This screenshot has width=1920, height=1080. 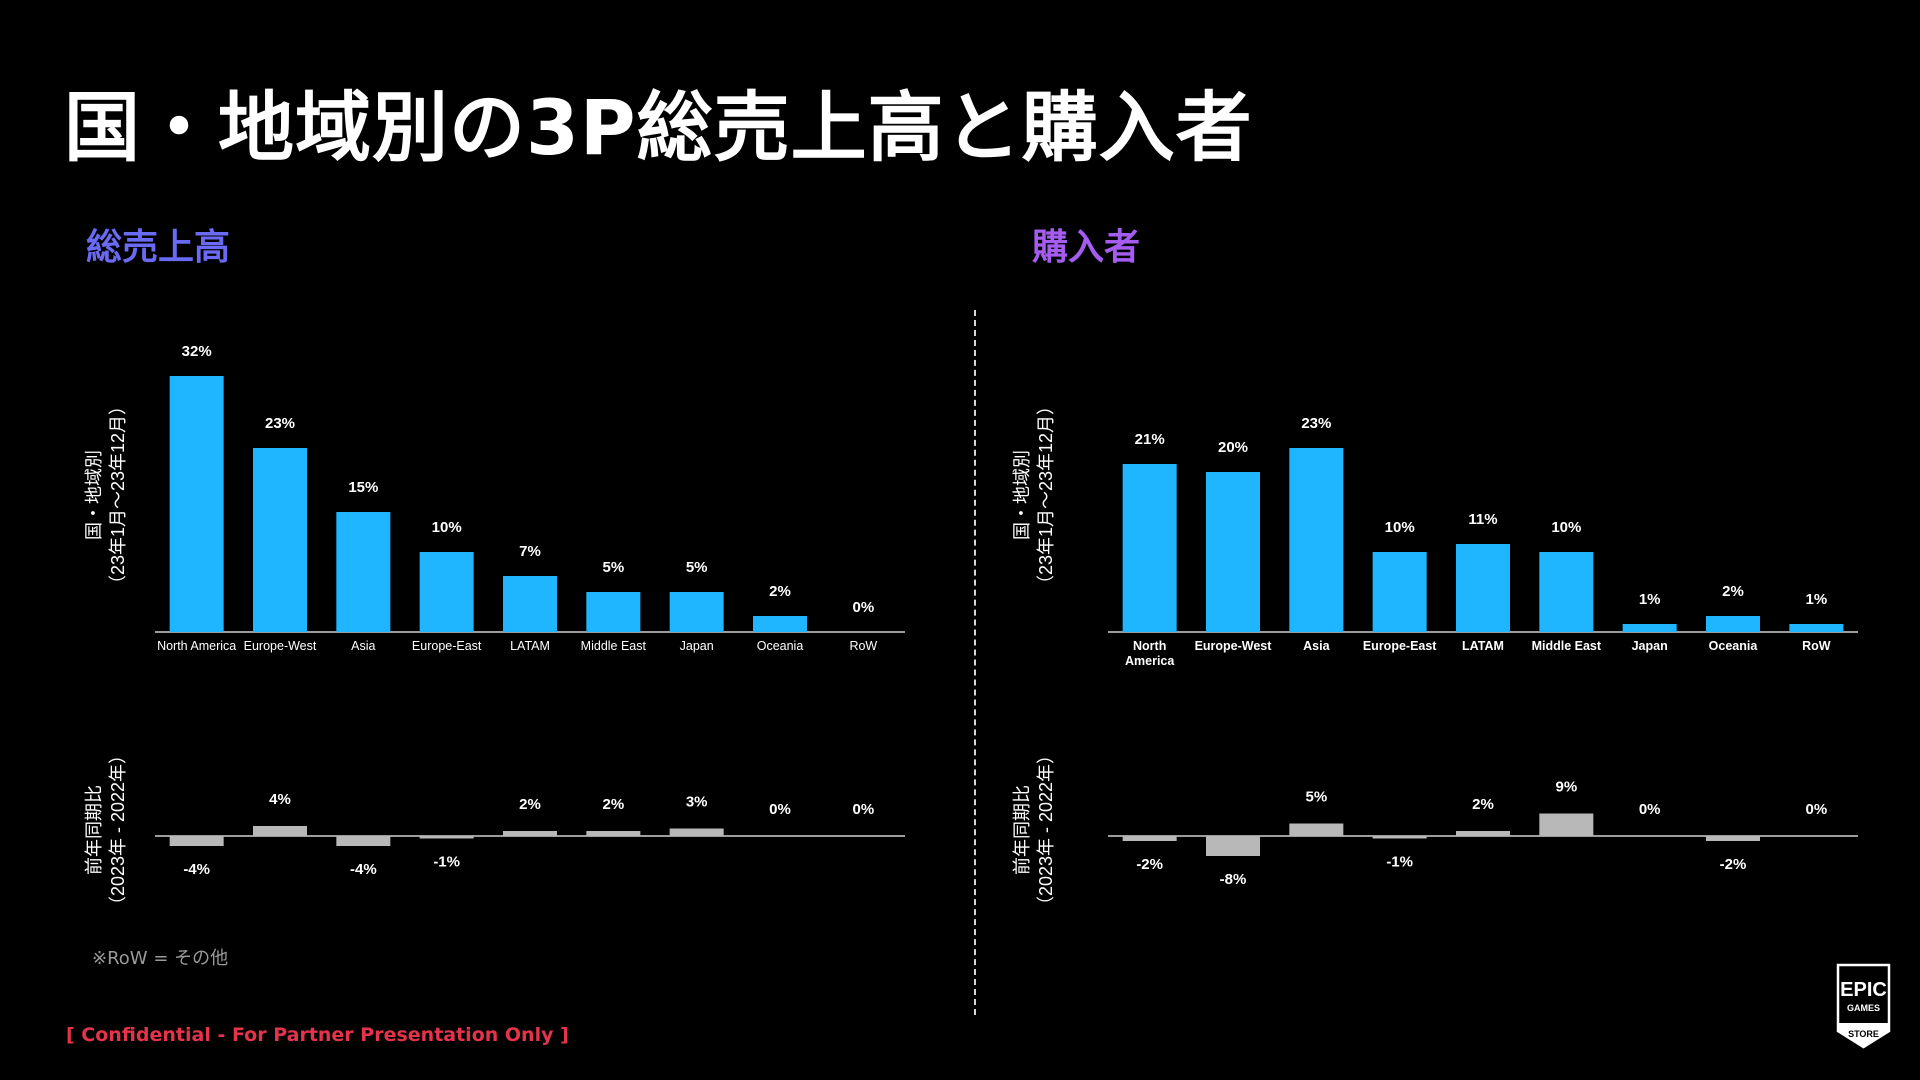 What do you see at coordinates (1233, 447) in the screenshot?
I see `bar-value-label-europe-west: 20%` at bounding box center [1233, 447].